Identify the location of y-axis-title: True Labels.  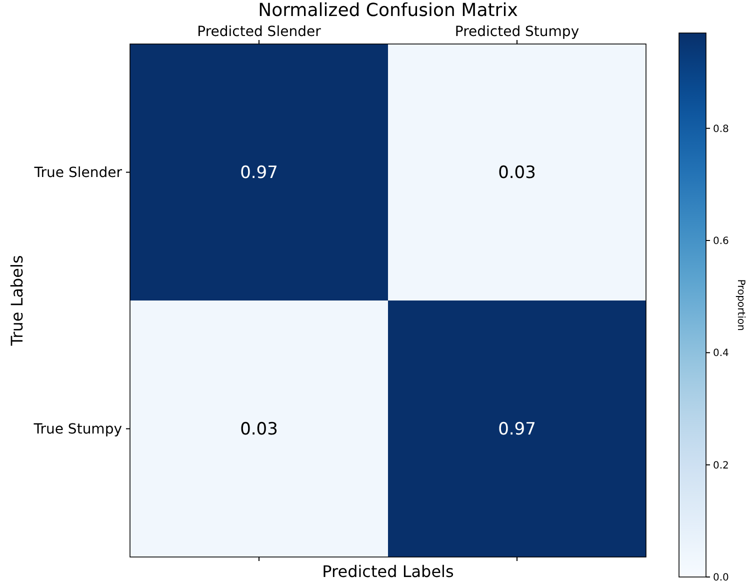
(17, 301).